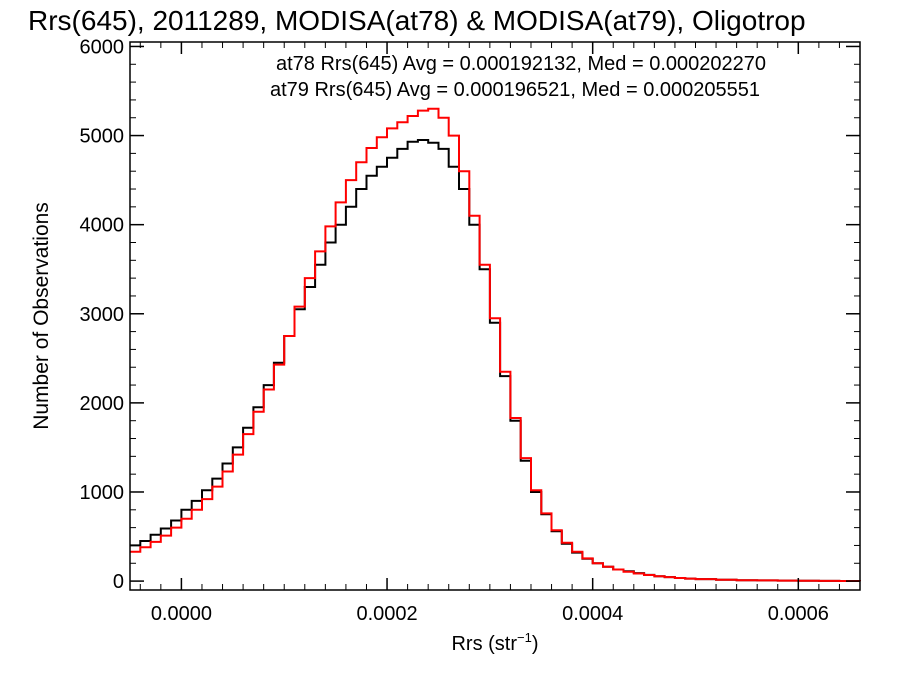 The width and height of the screenshot is (900, 675). I want to click on y-tick-label: 5000, so click(102, 137).